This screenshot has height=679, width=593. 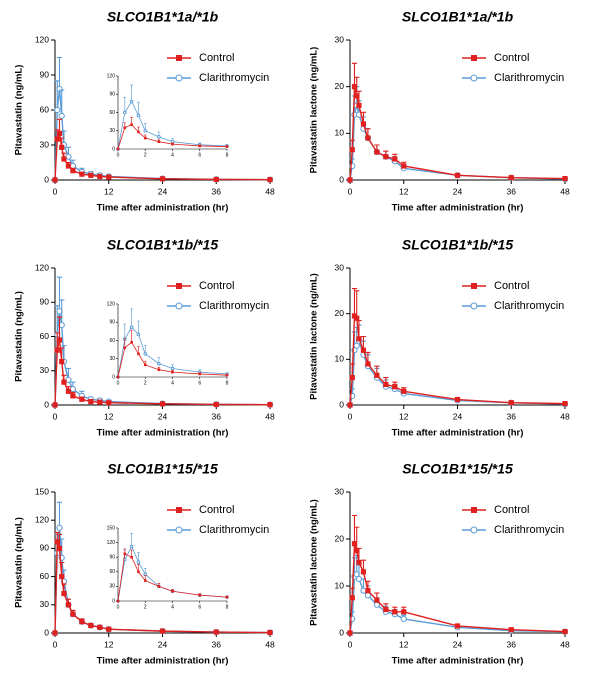 I want to click on y-tick-label: 90, so click(x=45, y=302).